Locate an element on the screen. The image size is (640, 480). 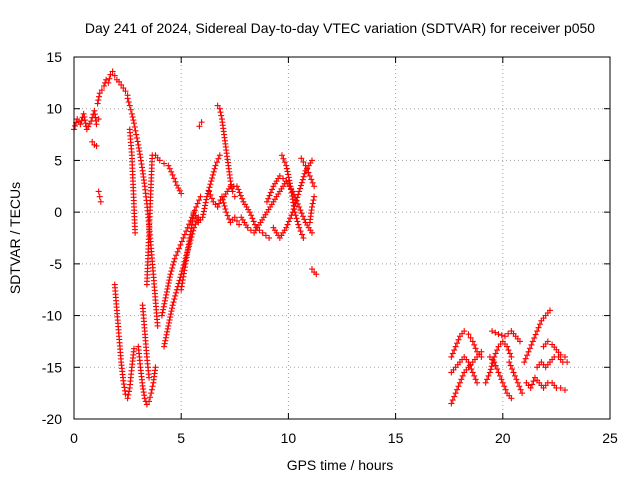
x-axis-label: GPS time / hours is located at coordinates (340, 465).